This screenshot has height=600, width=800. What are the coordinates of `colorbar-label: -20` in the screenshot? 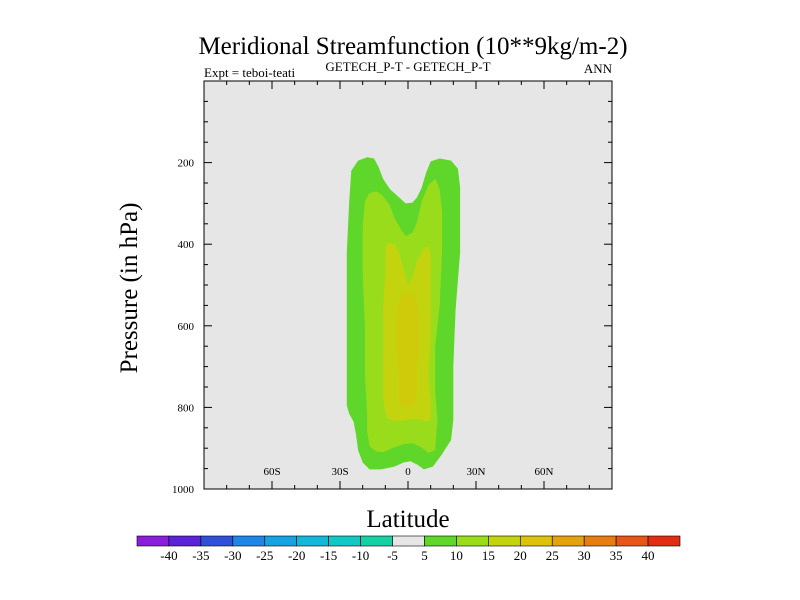 It's located at (296, 555).